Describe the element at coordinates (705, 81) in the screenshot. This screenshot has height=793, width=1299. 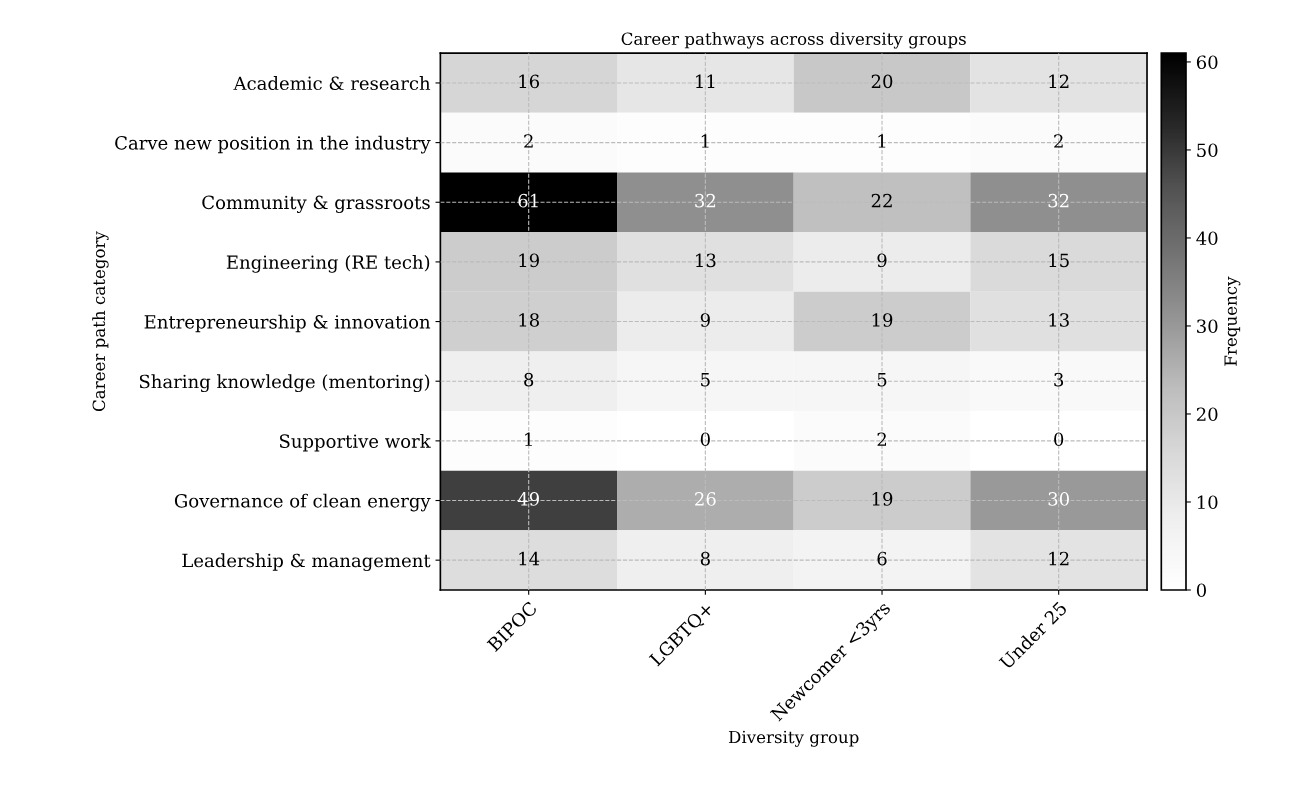
I see `data-label: 11` at that location.